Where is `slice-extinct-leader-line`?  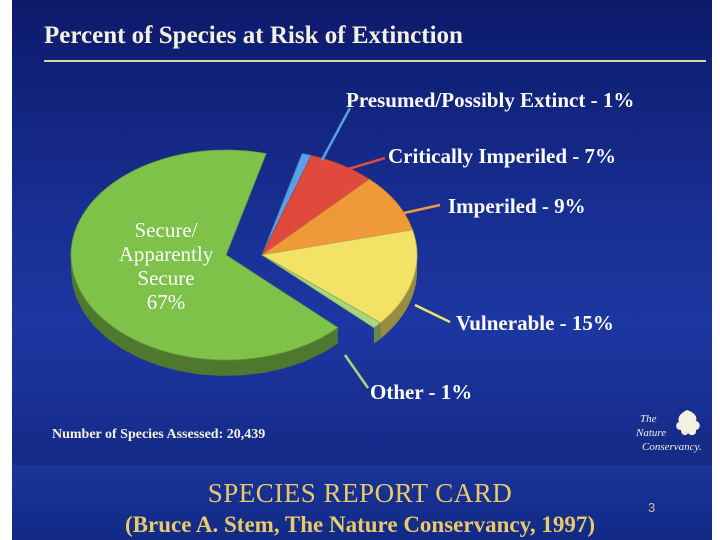
slice-extinct-leader-line is located at coordinates (336, 134).